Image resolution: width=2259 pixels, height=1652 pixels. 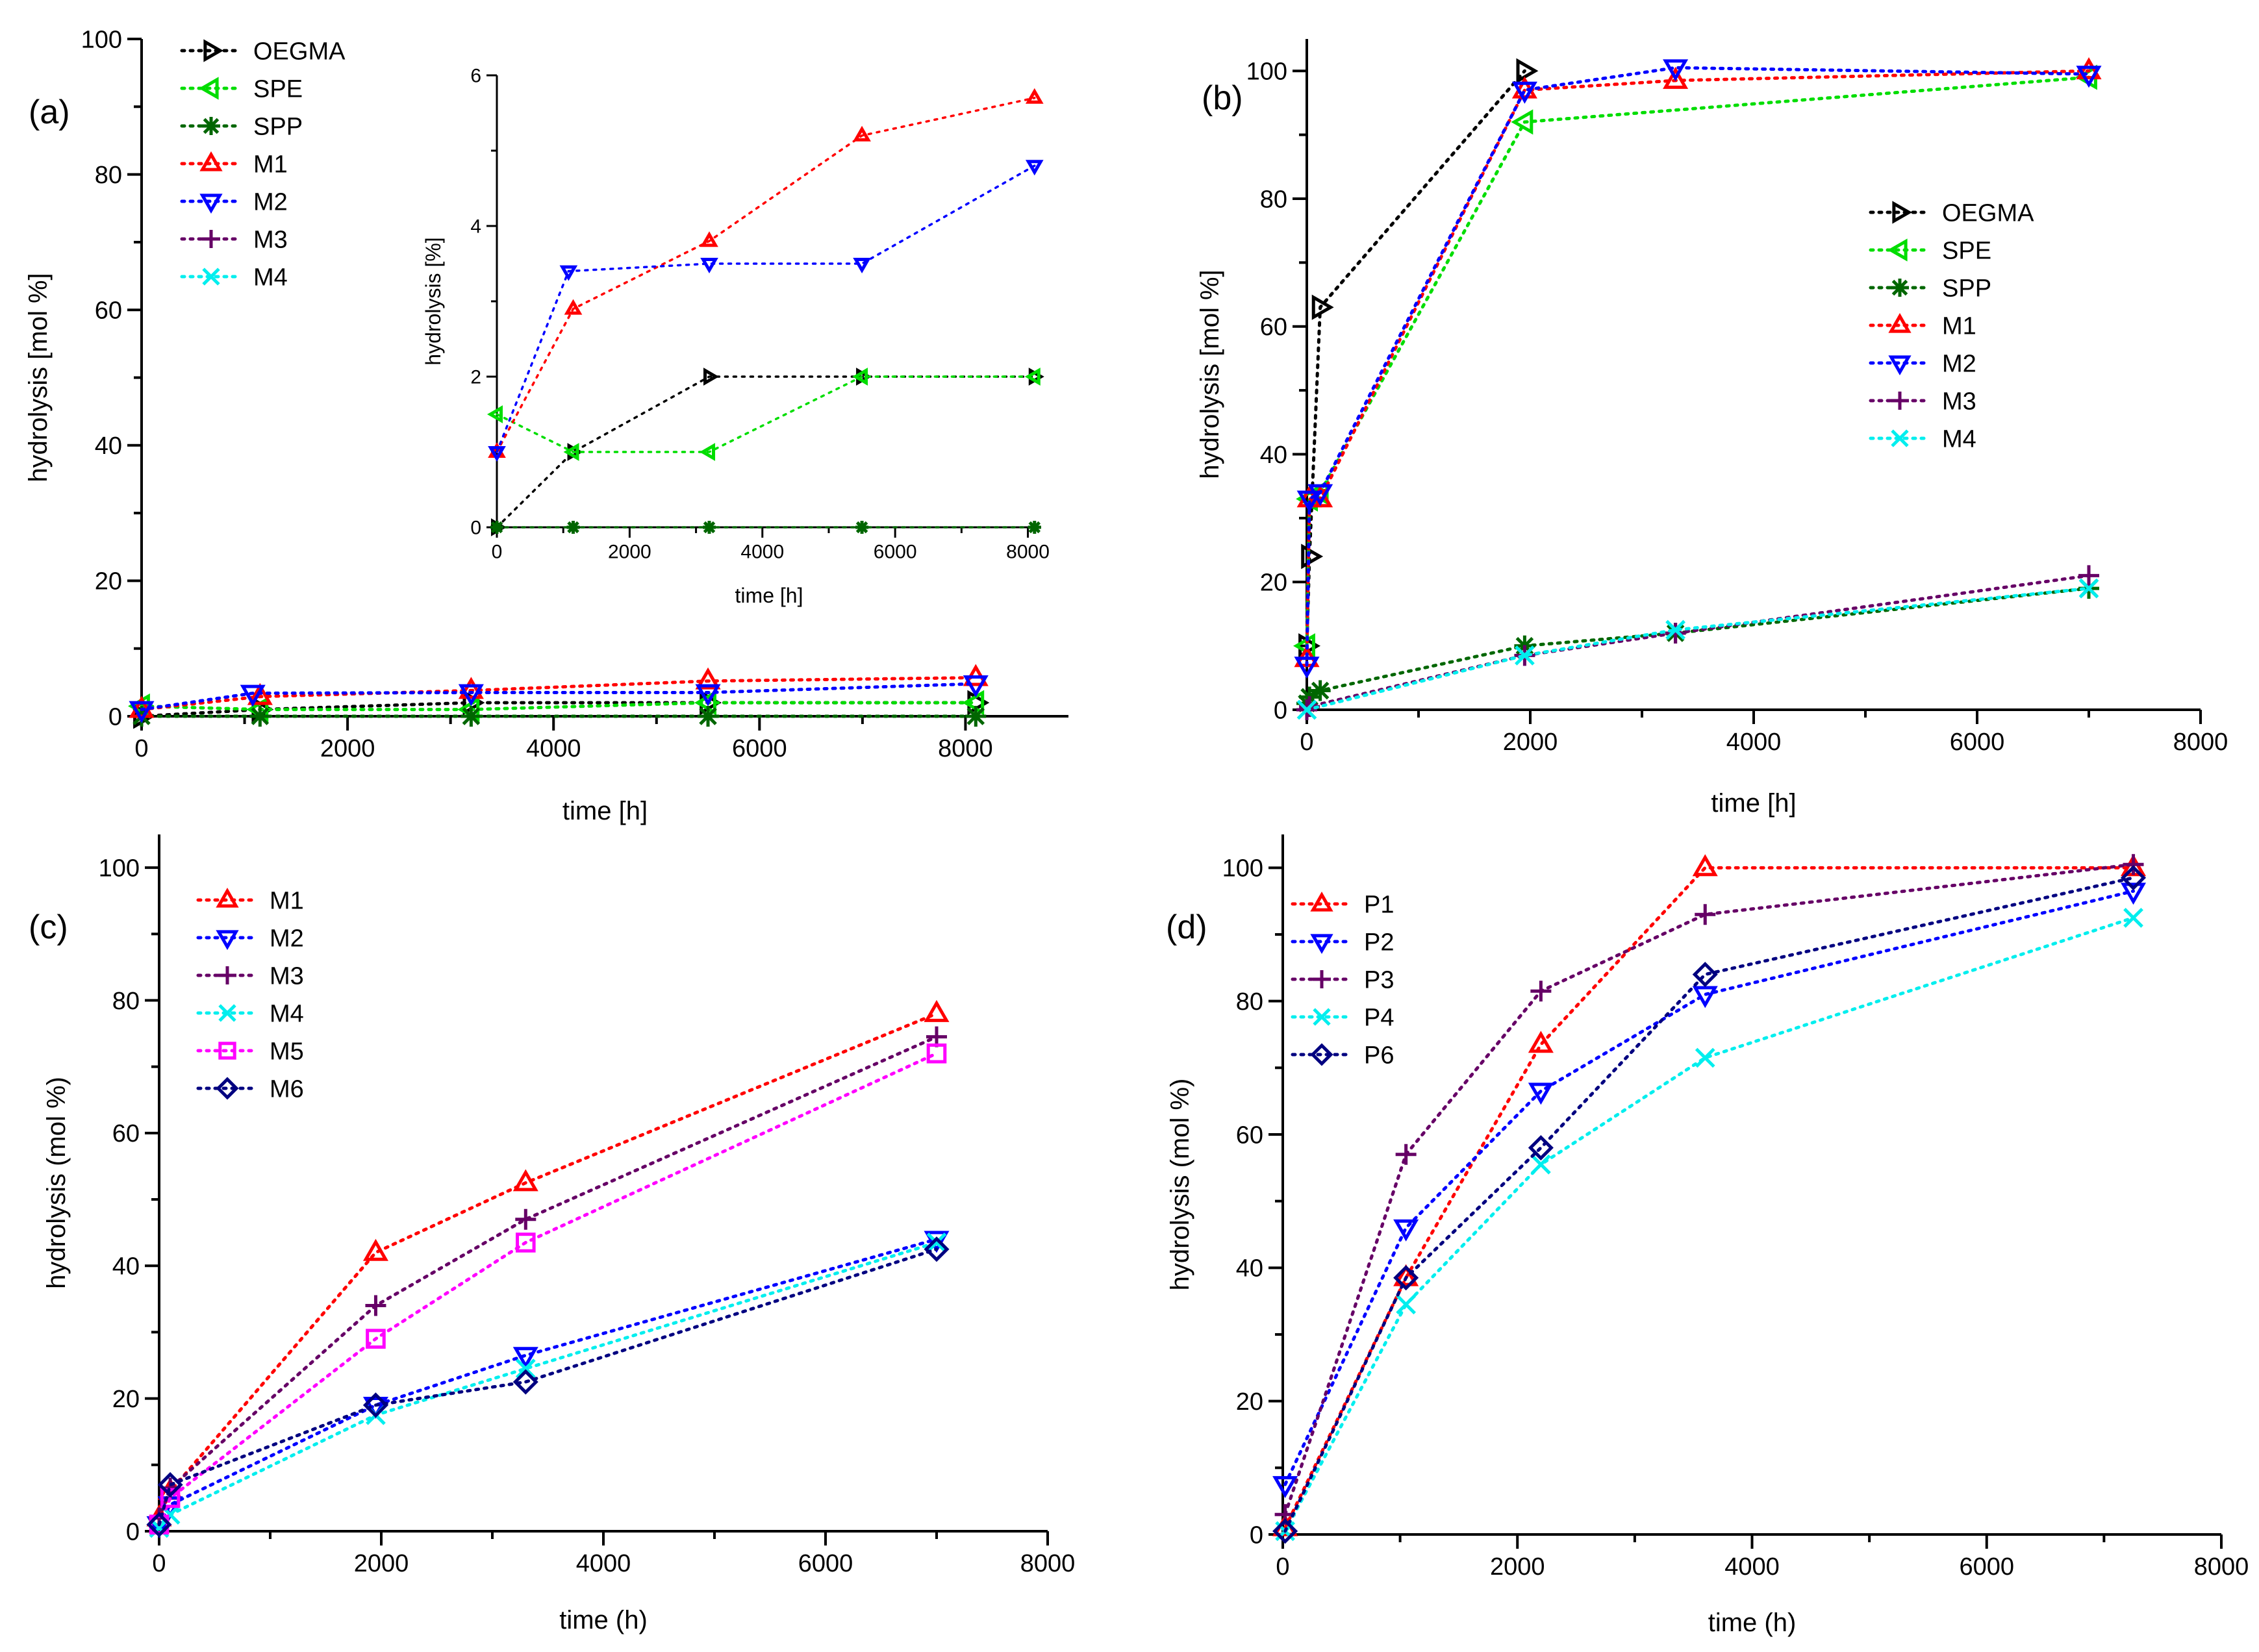 I want to click on panel-b-point-m3, so click(x=2088, y=575).